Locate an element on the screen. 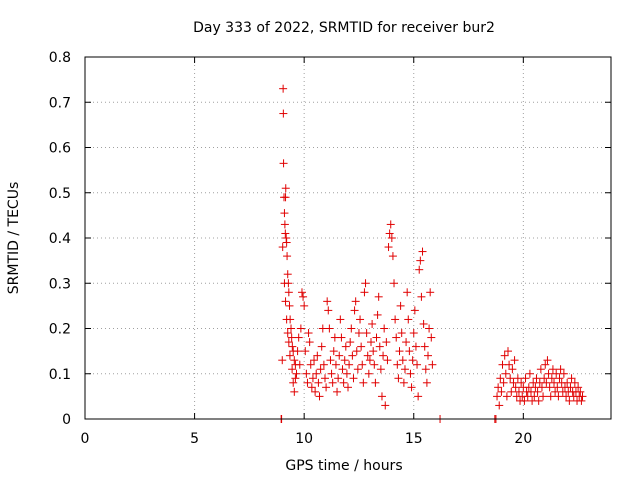  y-tick-label: 0.6 is located at coordinates (60, 149).